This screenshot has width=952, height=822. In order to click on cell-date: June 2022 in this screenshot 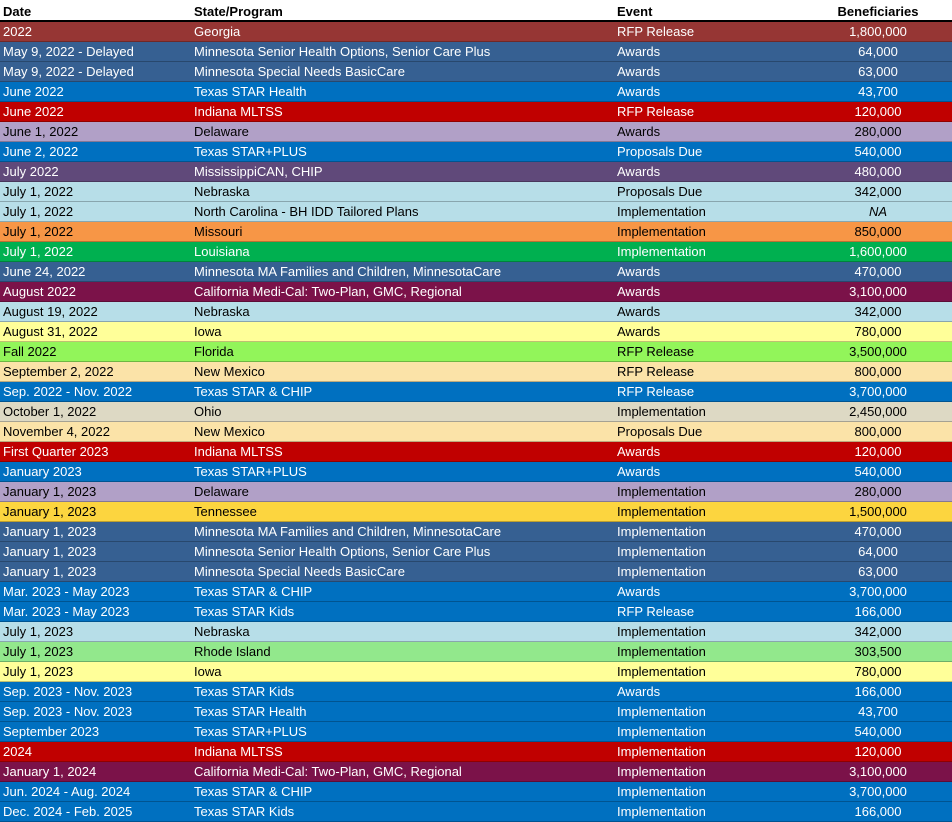, I will do `click(33, 111)`.